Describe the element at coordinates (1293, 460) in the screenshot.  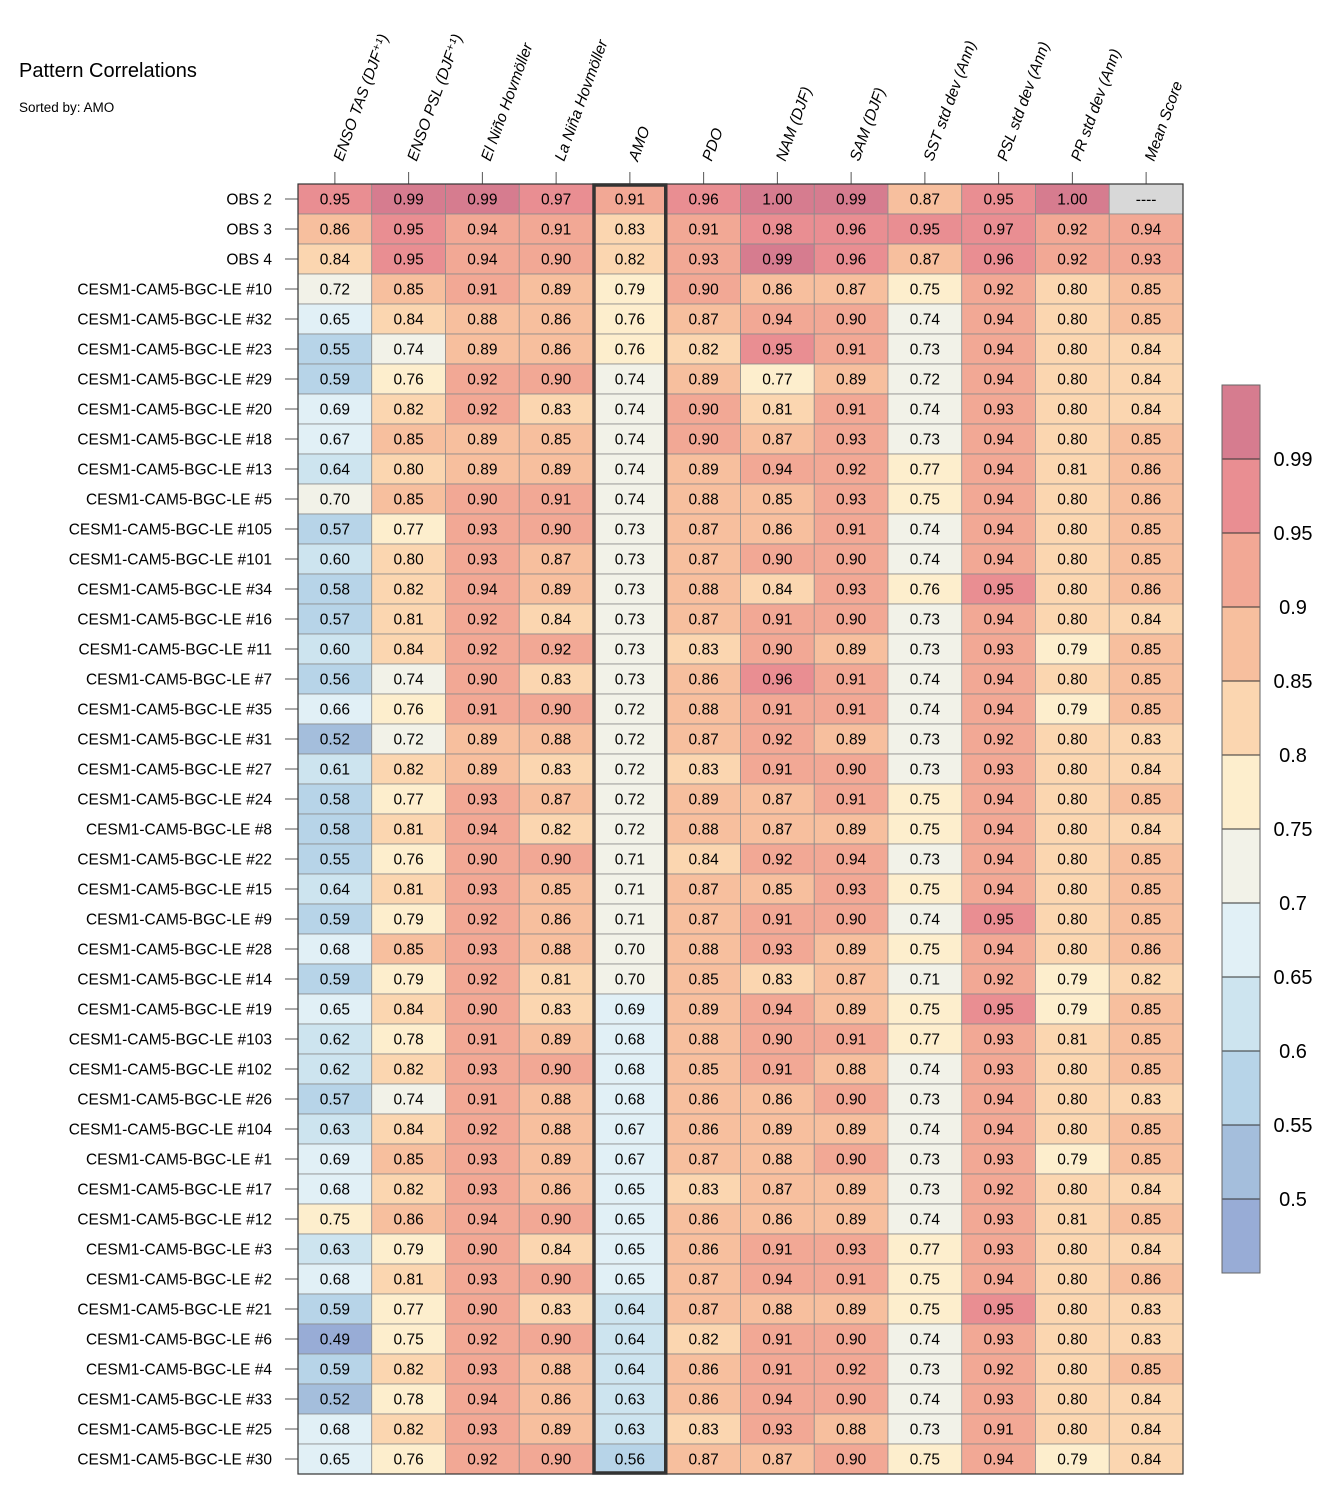
I see `colorbar-tick-label: 0.99` at that location.